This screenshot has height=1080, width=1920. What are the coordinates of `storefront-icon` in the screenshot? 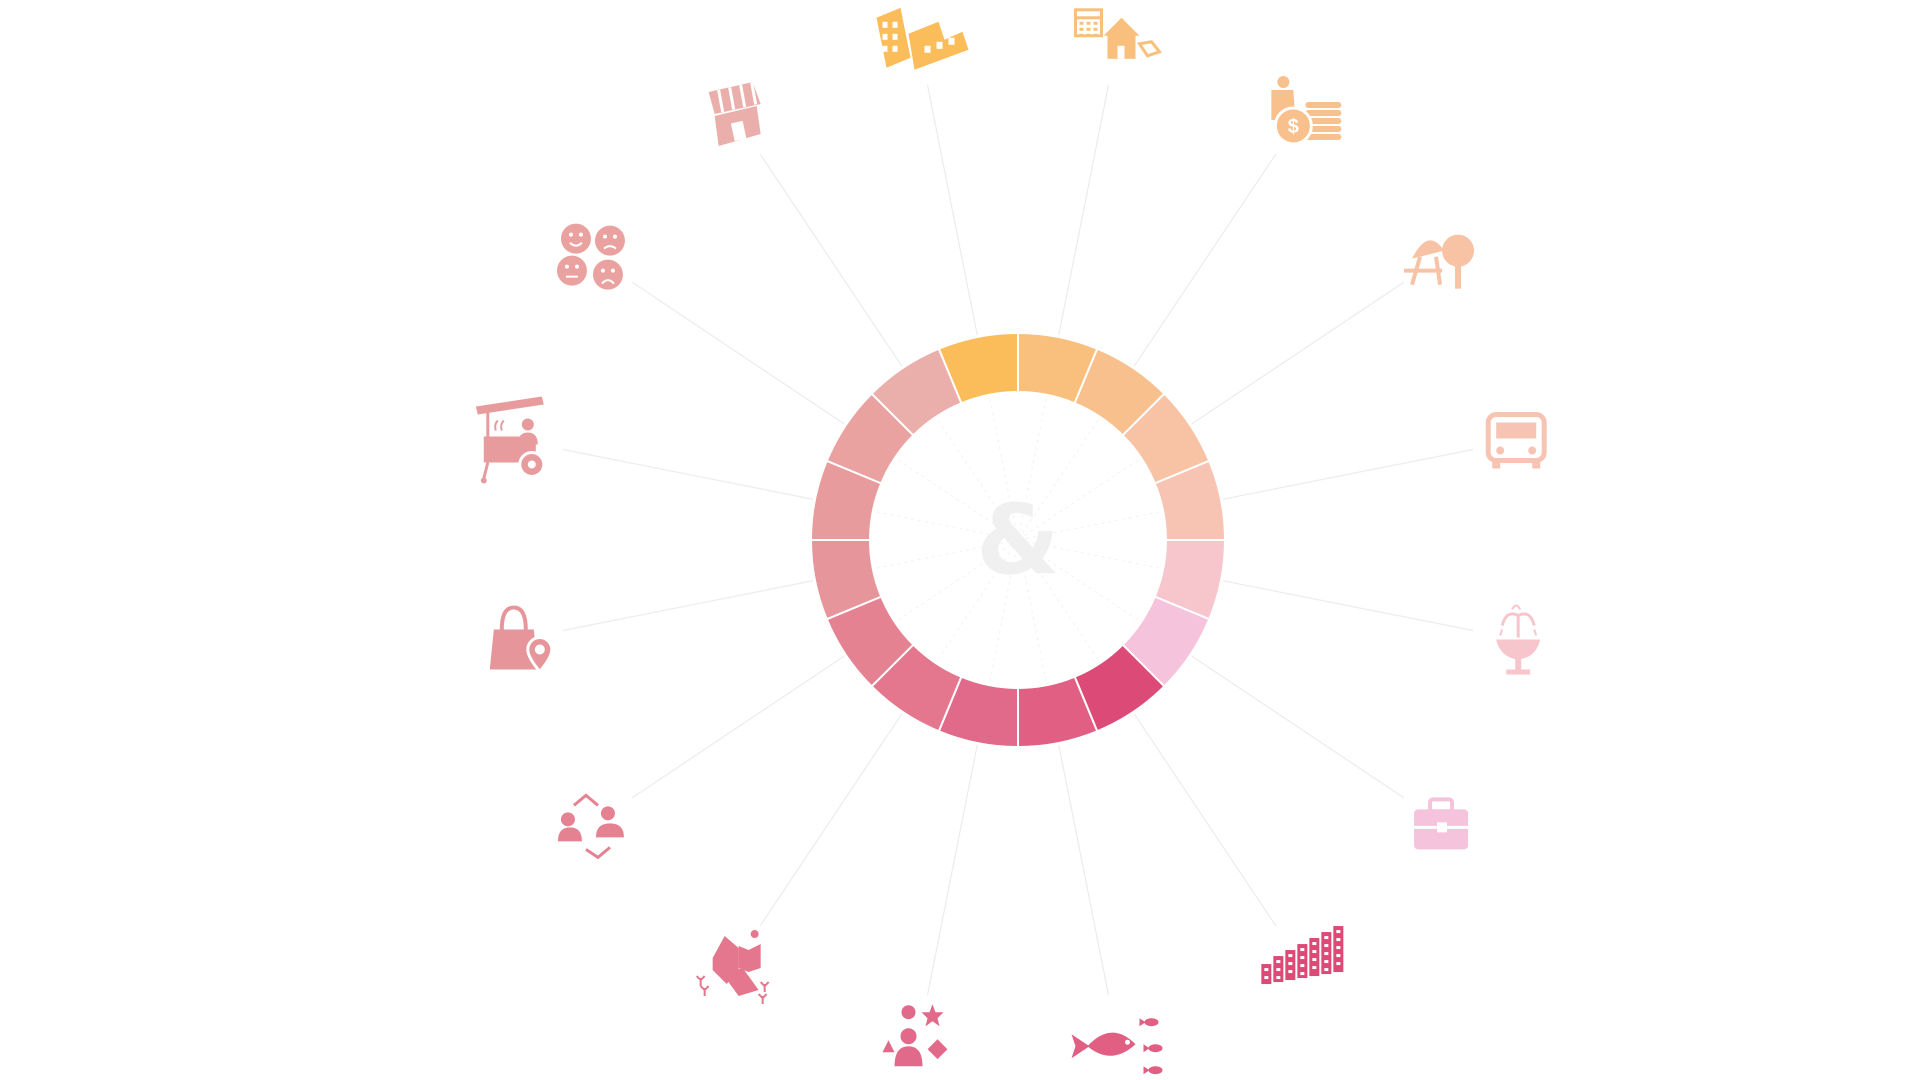 It's located at (734, 113).